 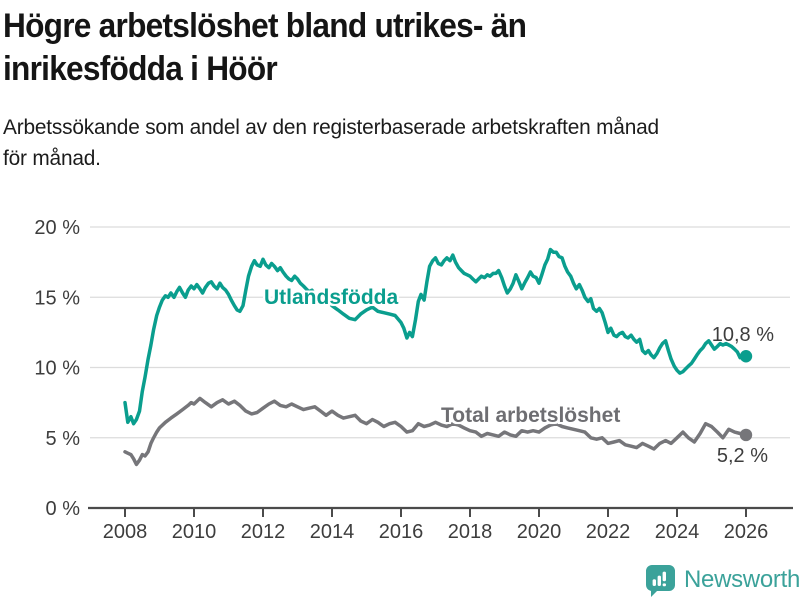 I want to click on end-value-label-utlandsfodda: 10,8 %, so click(x=742, y=335).